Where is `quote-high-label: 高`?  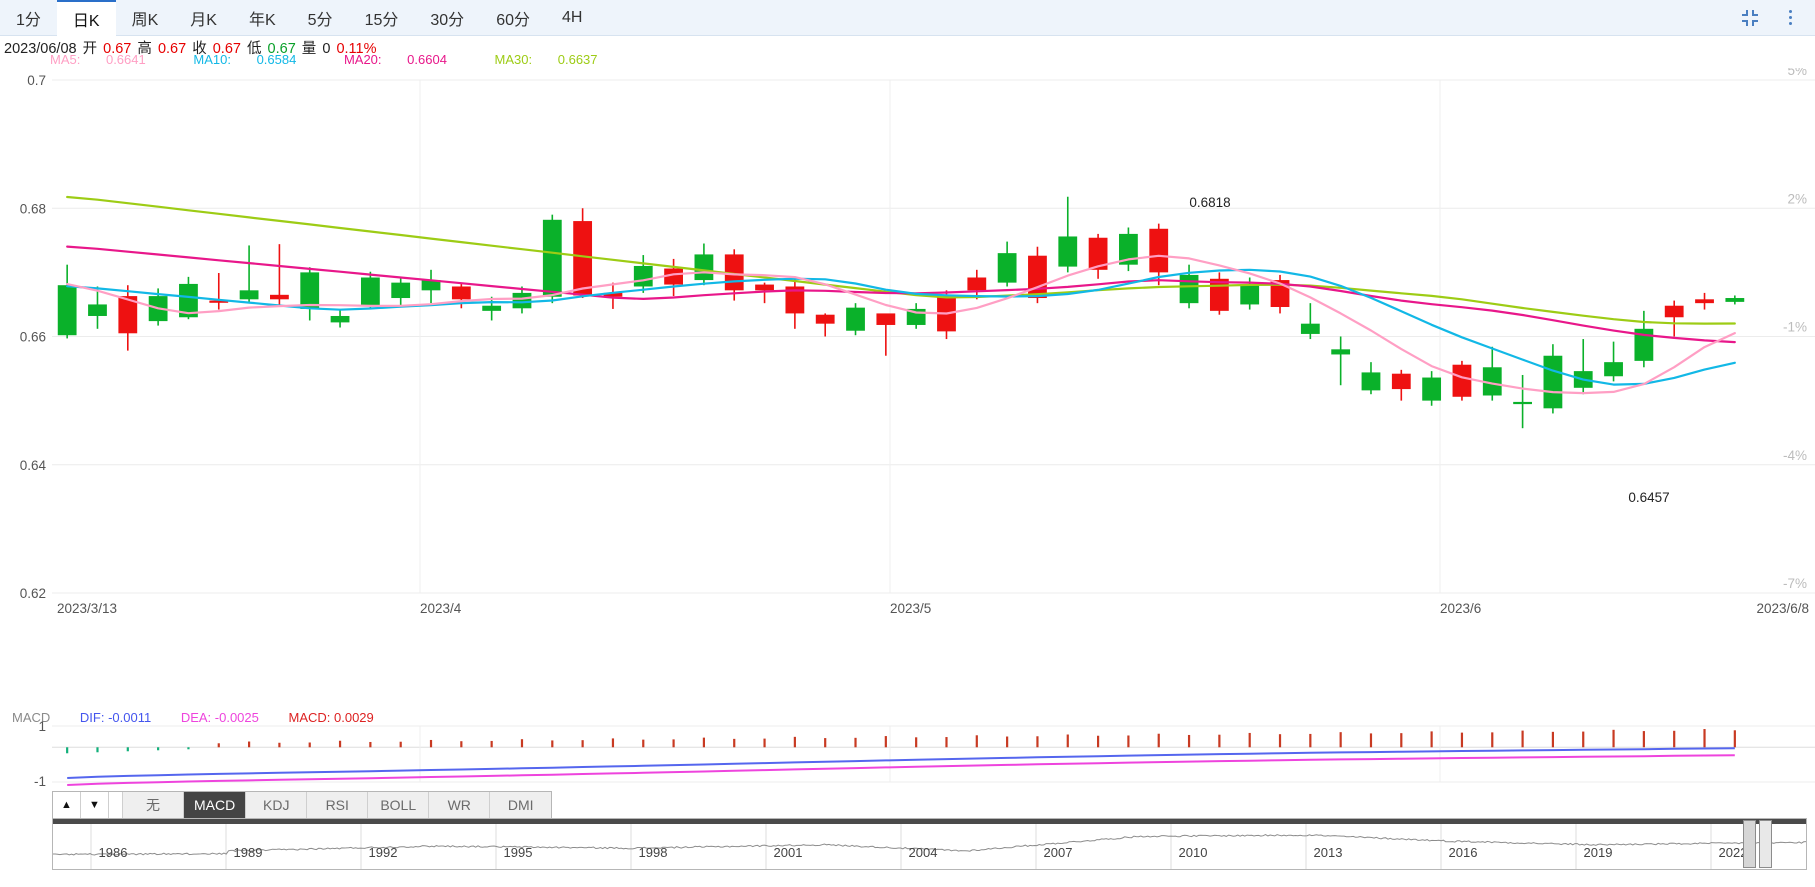 quote-high-label: 高 is located at coordinates (144, 49).